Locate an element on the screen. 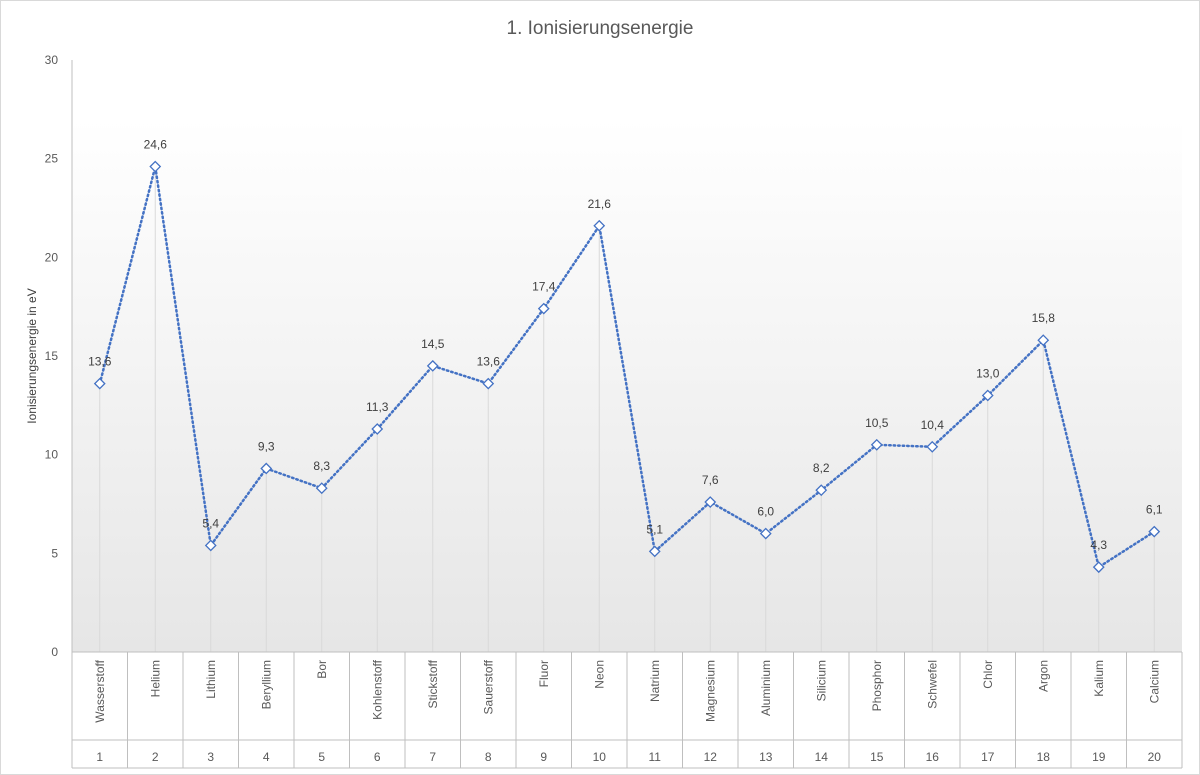  x-category-number-label: 6 is located at coordinates (377, 757).